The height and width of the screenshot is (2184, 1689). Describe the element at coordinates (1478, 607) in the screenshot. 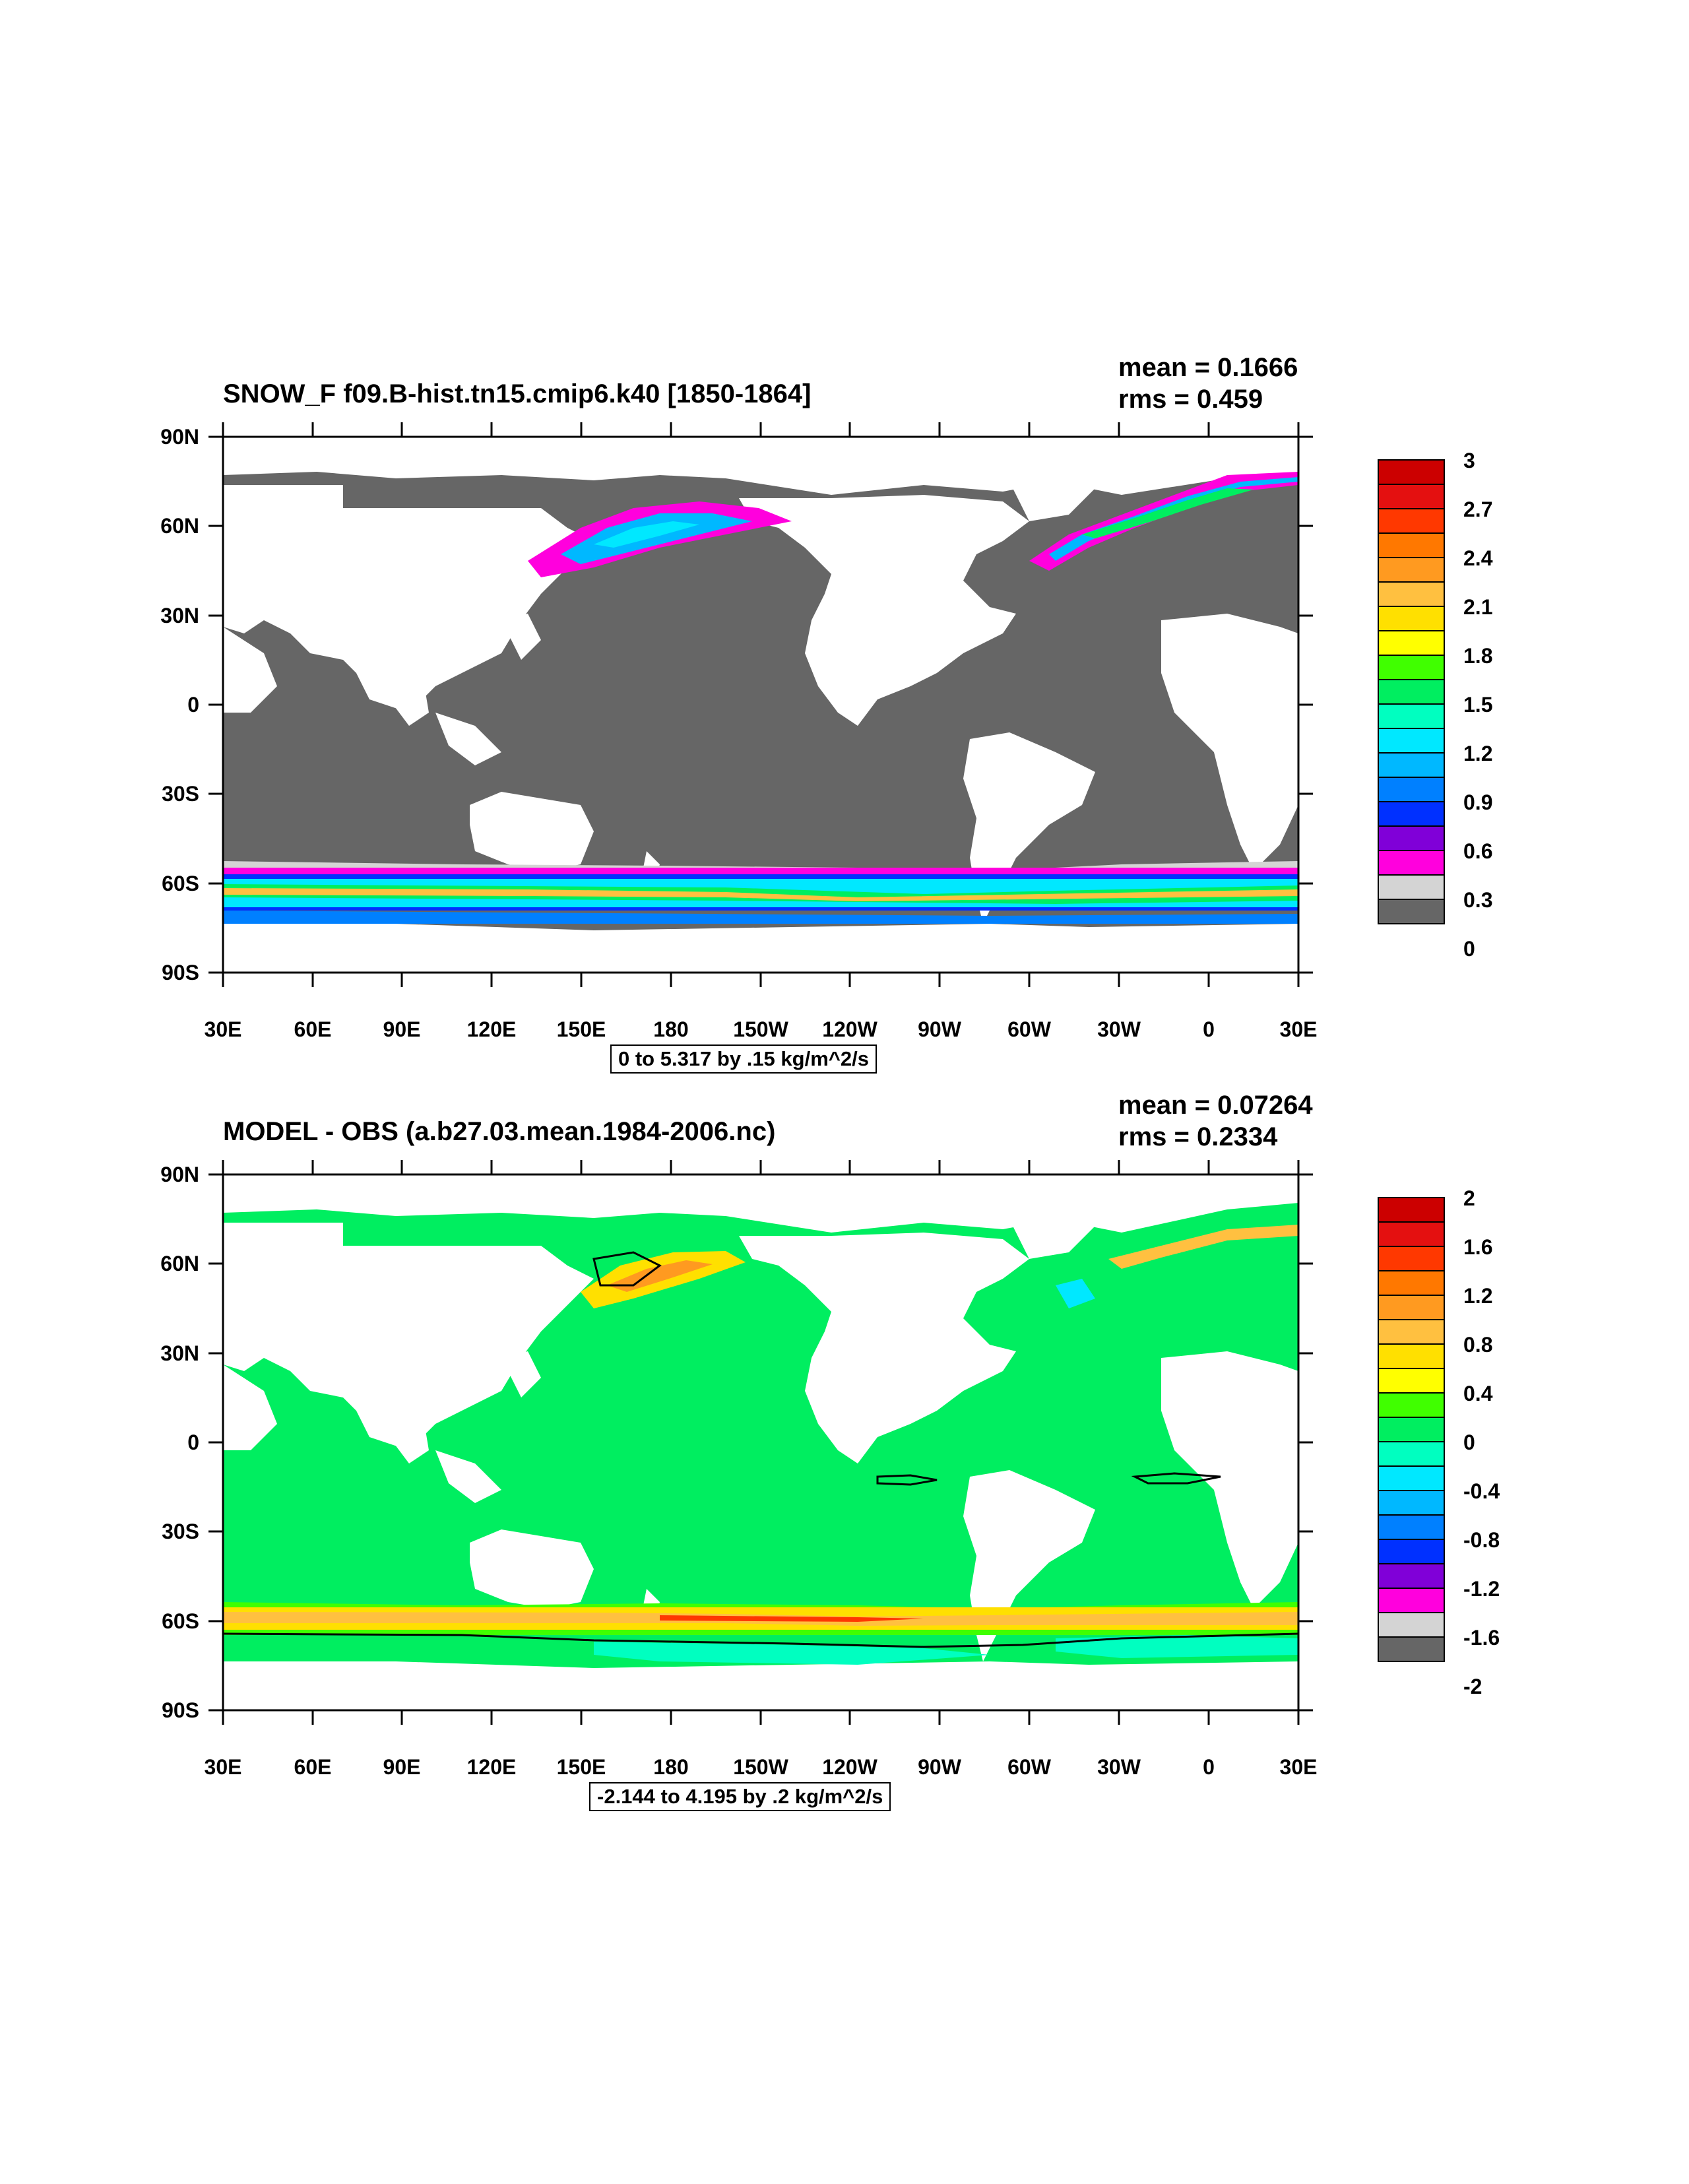

I see `colorbar-label: 2.1` at that location.